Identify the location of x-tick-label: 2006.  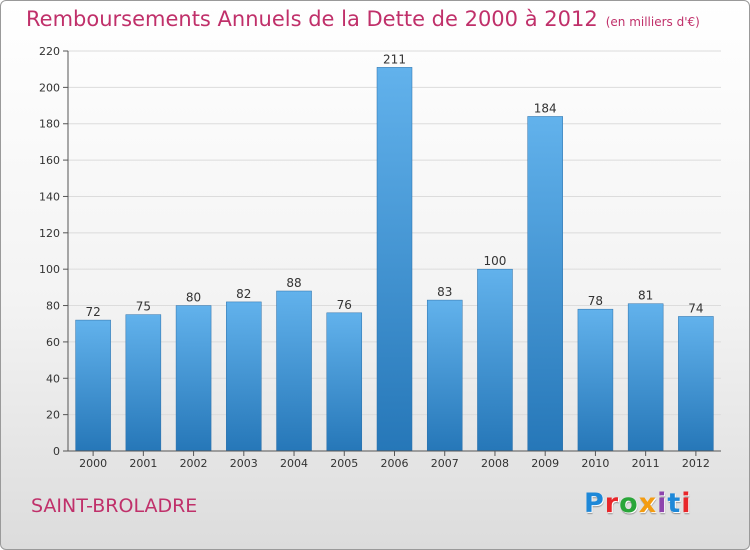
(395, 463).